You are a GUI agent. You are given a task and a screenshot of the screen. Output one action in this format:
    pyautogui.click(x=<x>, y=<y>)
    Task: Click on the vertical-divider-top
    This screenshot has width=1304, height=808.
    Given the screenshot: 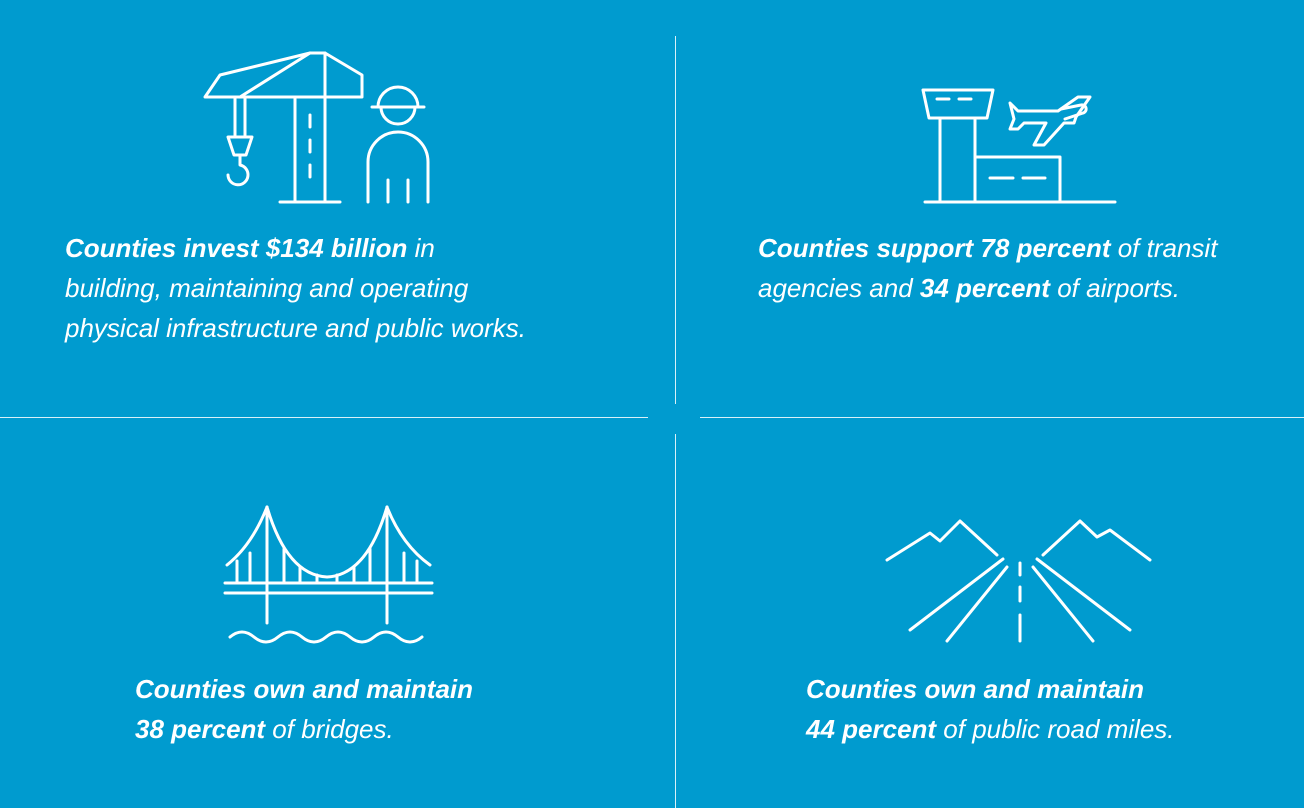 What is the action you would take?
    pyautogui.click(x=675, y=220)
    